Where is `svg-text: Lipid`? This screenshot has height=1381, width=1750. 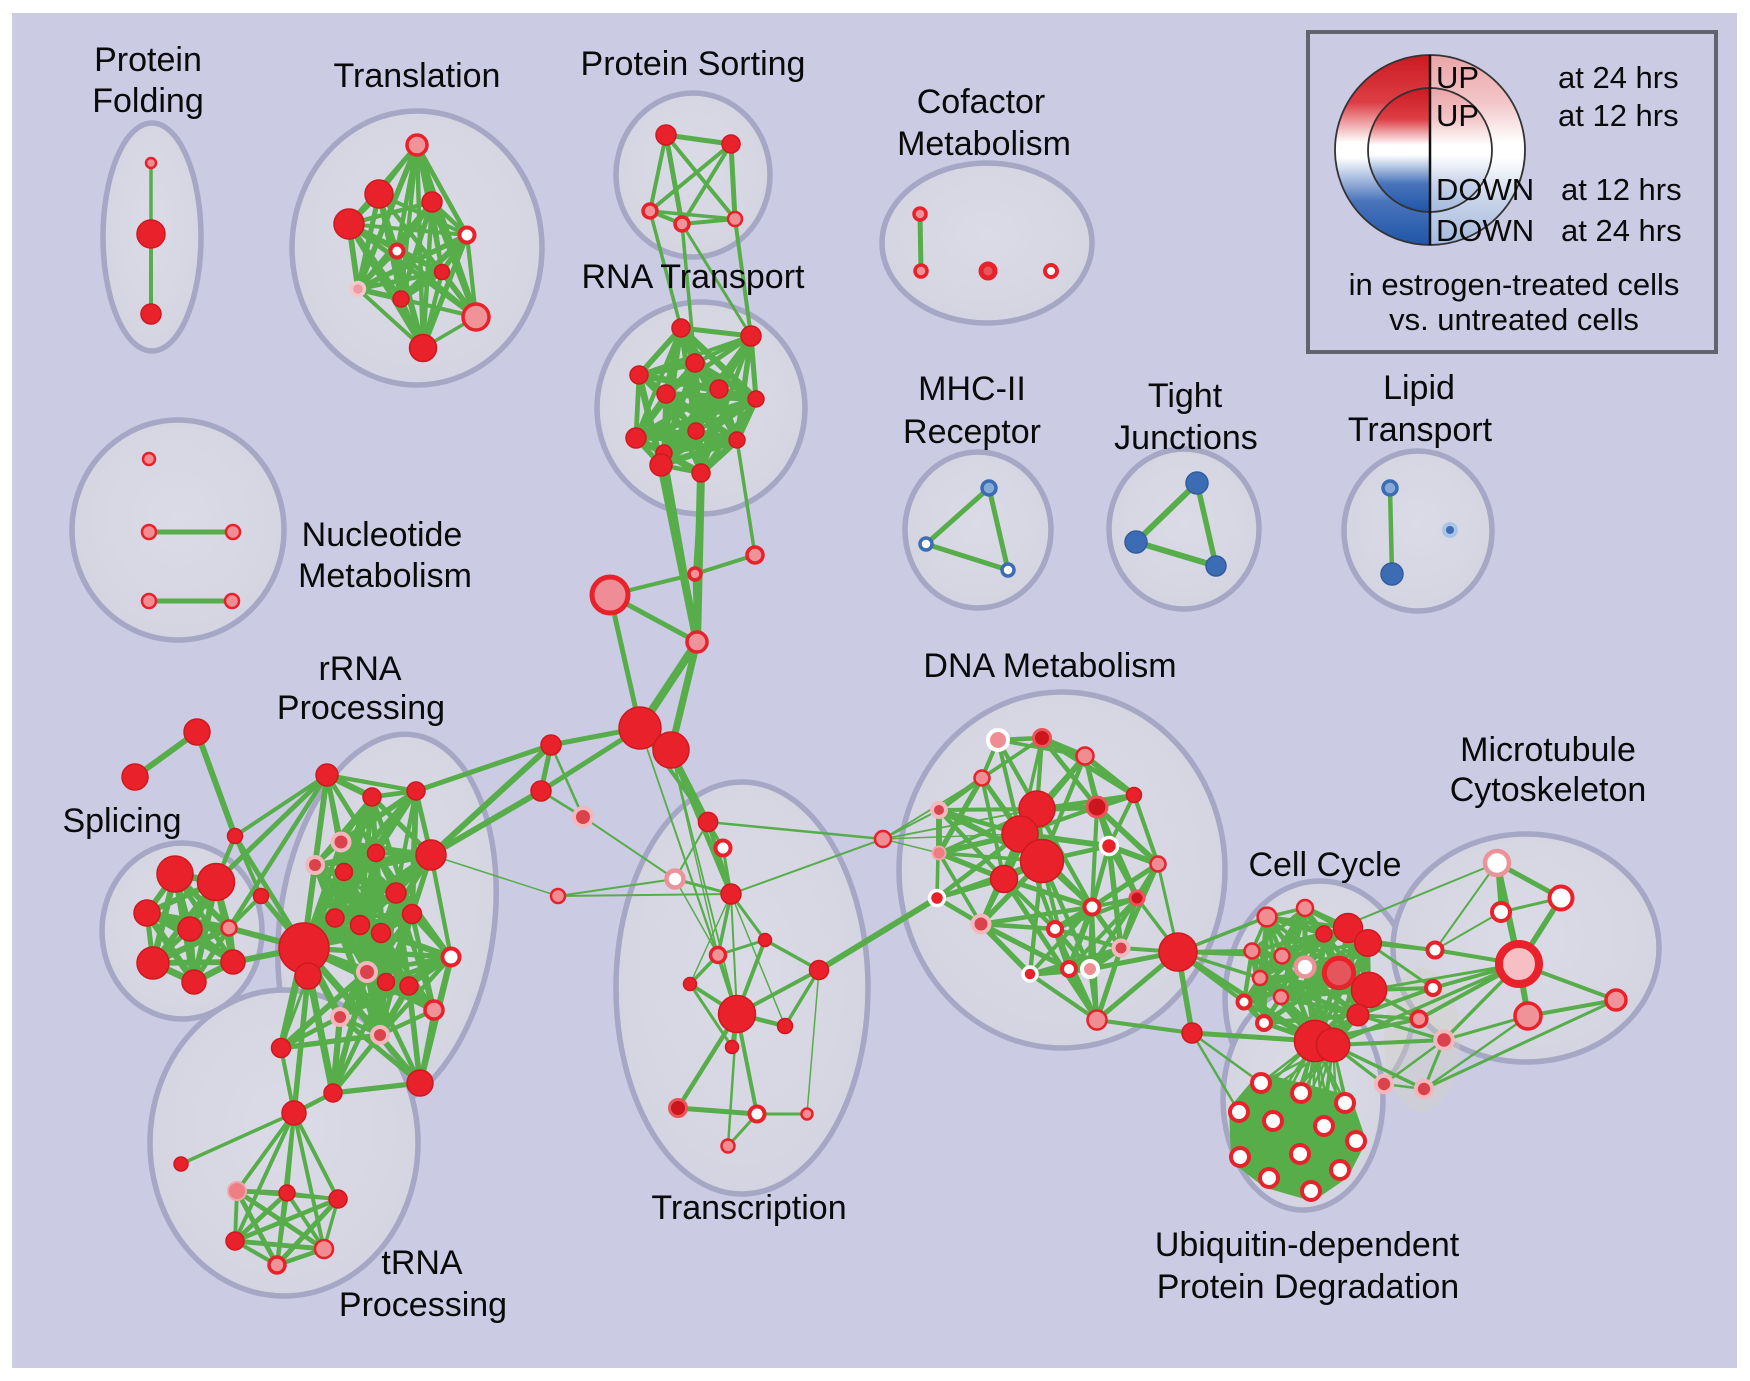
svg-text: Lipid is located at coordinates (1419, 388).